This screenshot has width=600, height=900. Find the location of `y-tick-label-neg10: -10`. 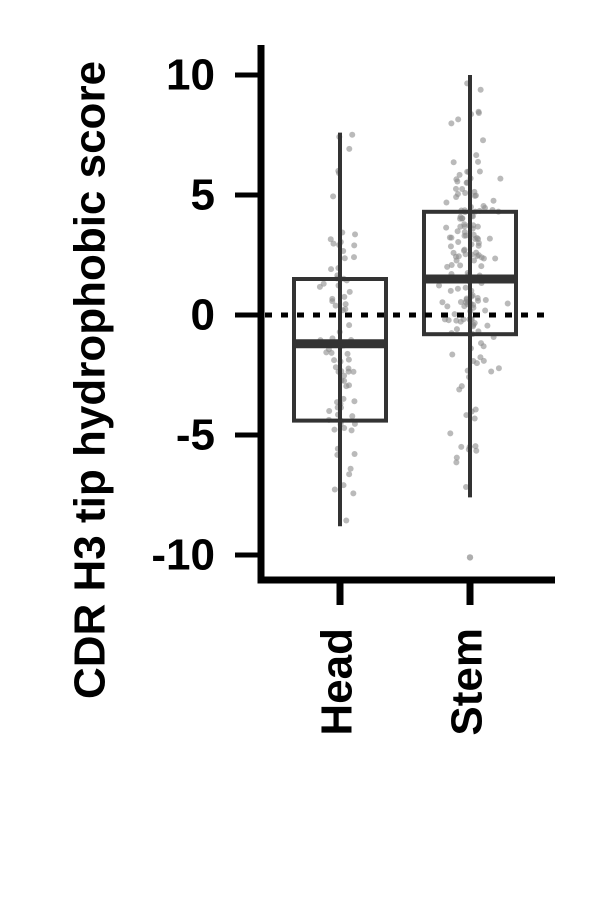

y-tick-label-neg10: -10 is located at coordinates (183, 555).